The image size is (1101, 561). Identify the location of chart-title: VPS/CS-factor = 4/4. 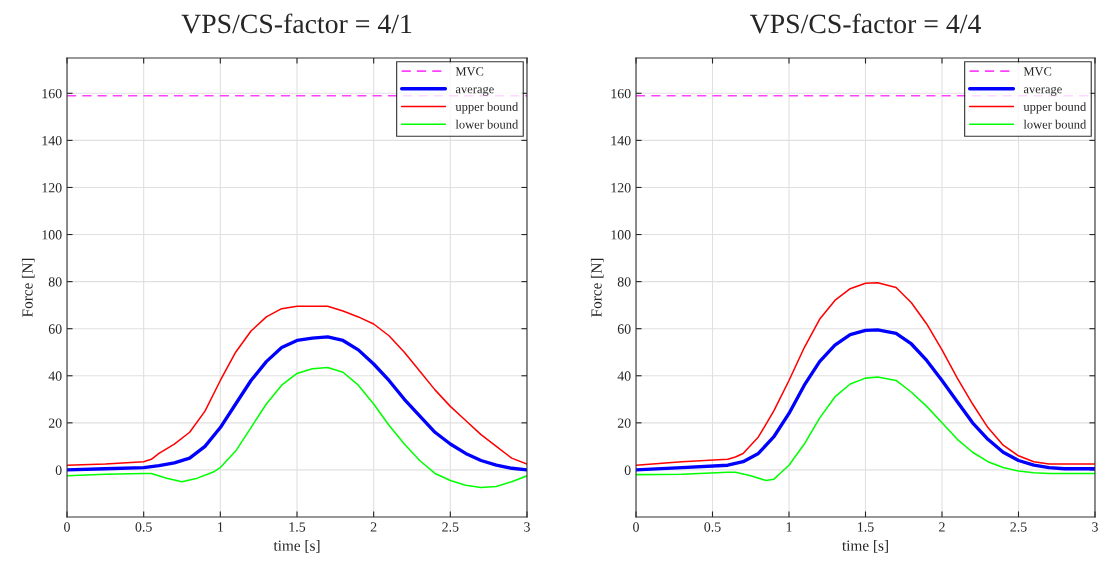
(865, 23).